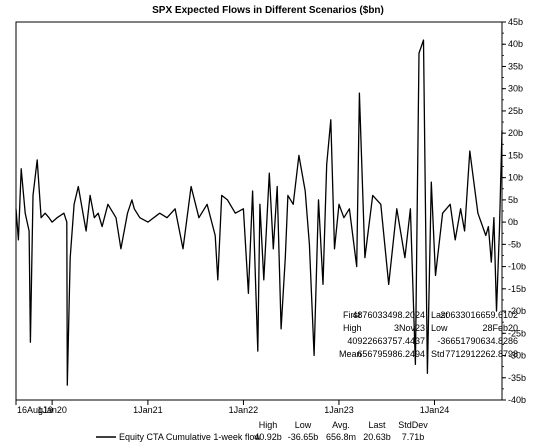  I want to click on high-value: 40922663757.4437, so click(386, 341).